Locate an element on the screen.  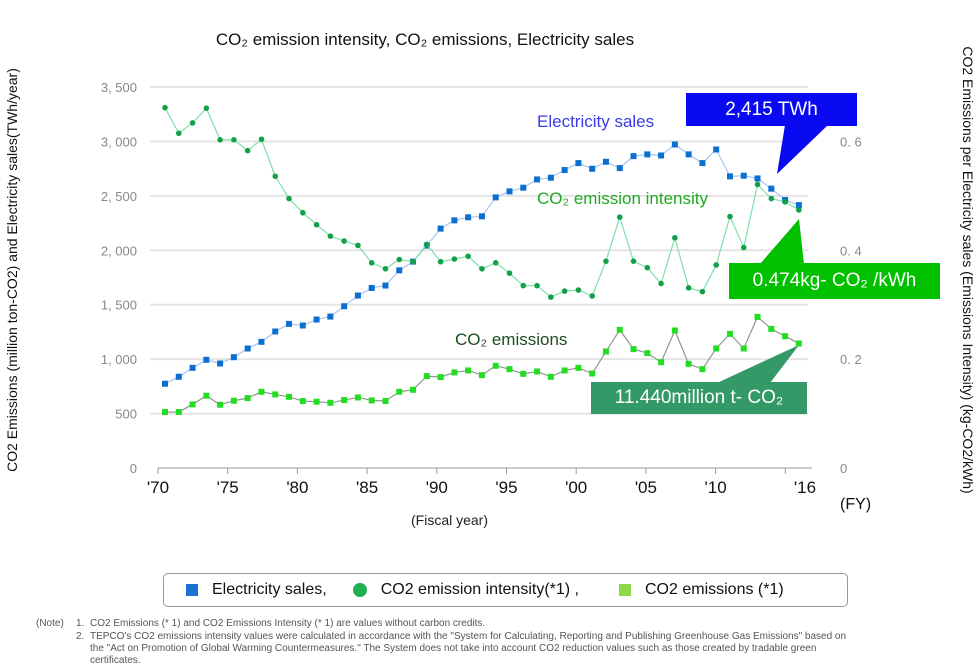
y-left-tick-label: 1, 000 is located at coordinates (119, 359).